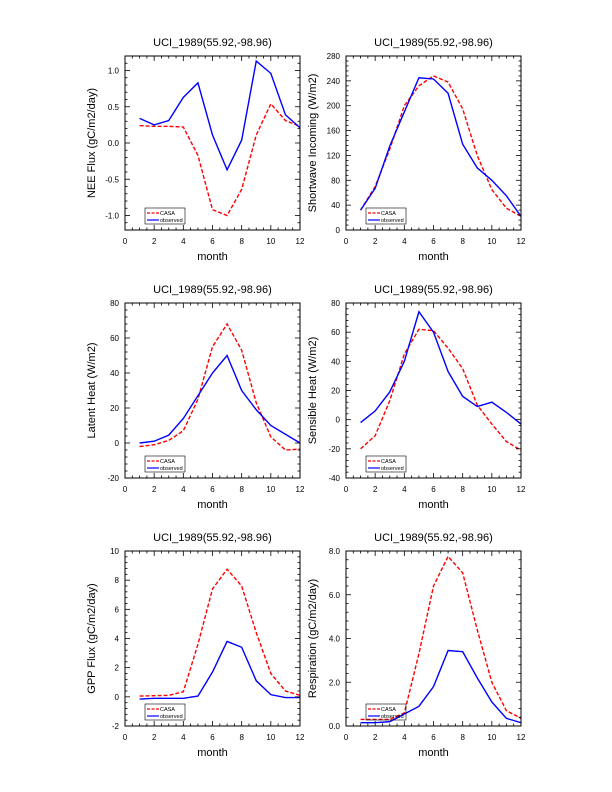  What do you see at coordinates (335, 332) in the screenshot?
I see `y-tick-label: 60` at bounding box center [335, 332].